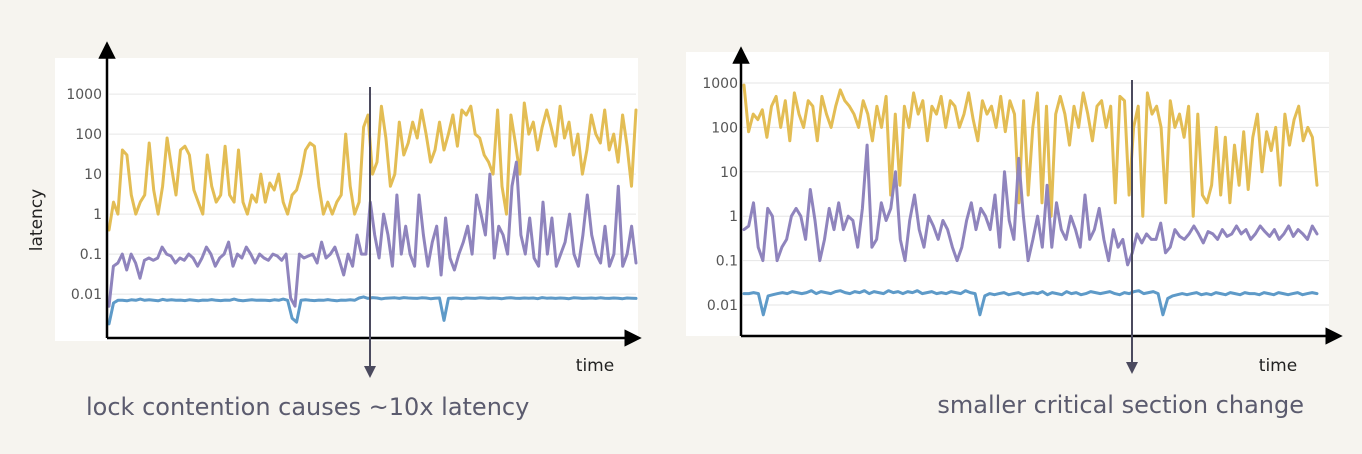 This screenshot has height=454, width=1362. Describe the element at coordinates (1278, 366) in the screenshot. I see `right-x-axis-title: time` at that location.